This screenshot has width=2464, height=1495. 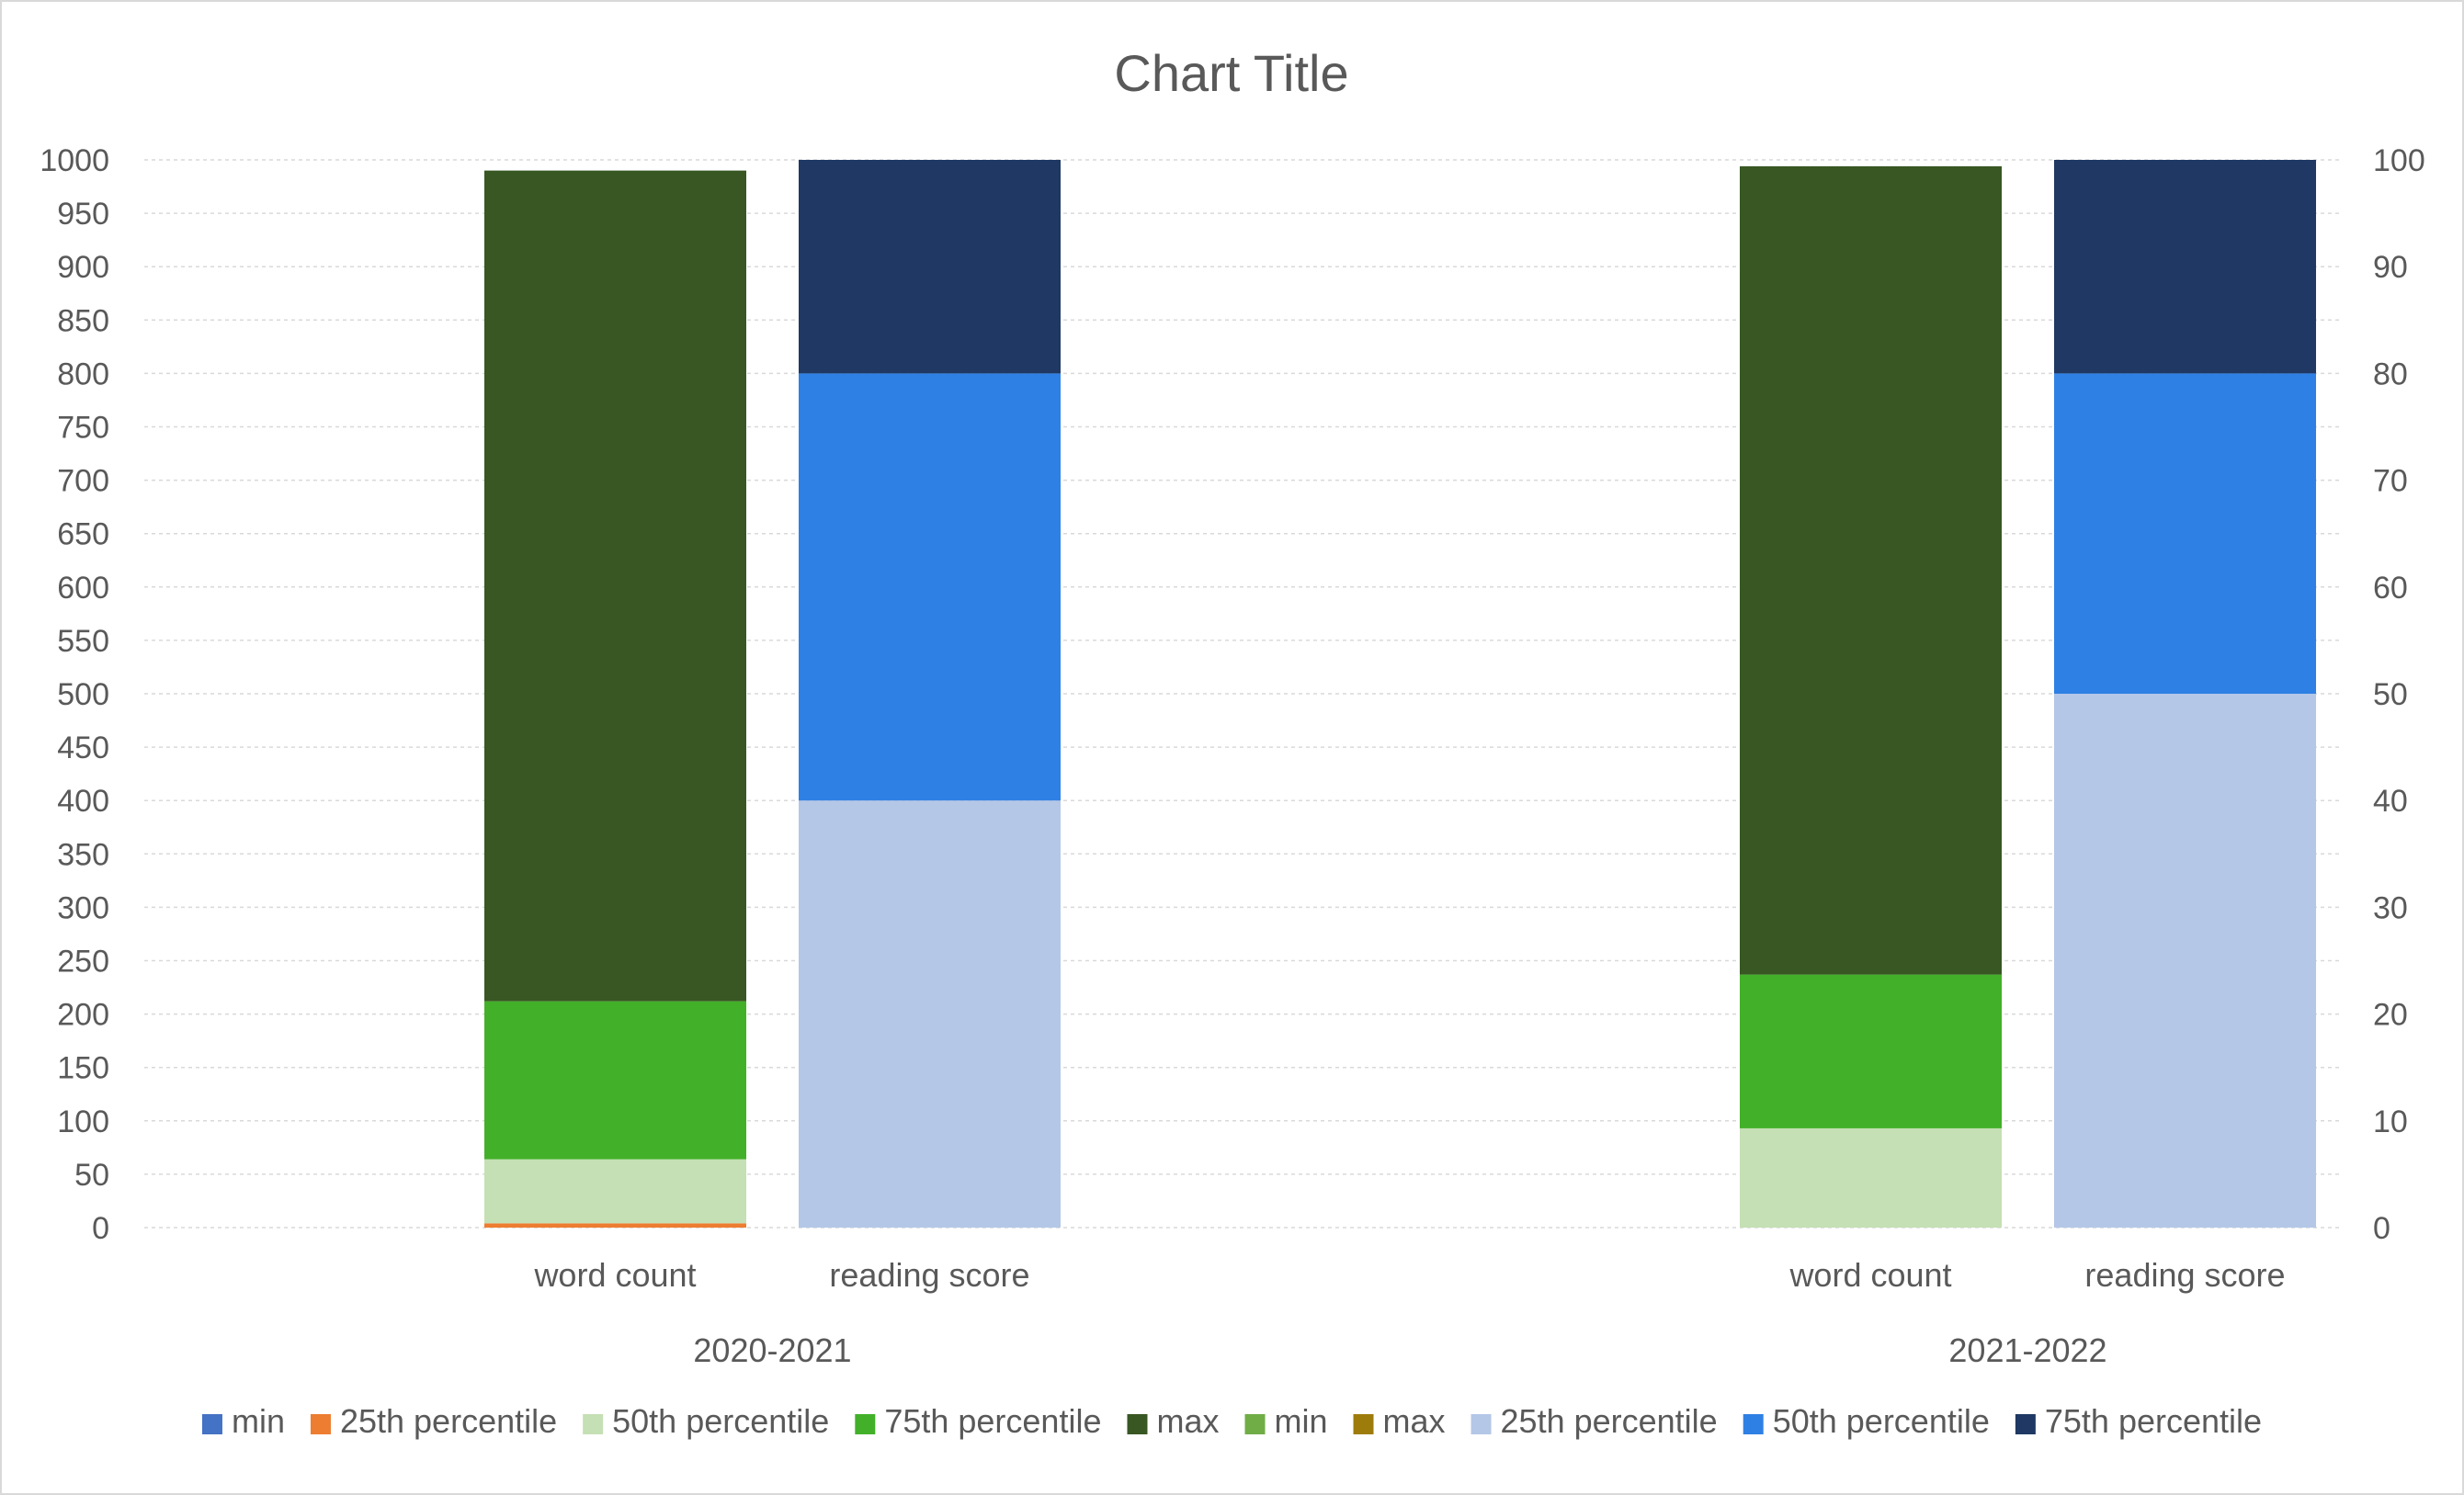 What do you see at coordinates (2399, 160) in the screenshot?
I see `y-right-tick-label: 100` at bounding box center [2399, 160].